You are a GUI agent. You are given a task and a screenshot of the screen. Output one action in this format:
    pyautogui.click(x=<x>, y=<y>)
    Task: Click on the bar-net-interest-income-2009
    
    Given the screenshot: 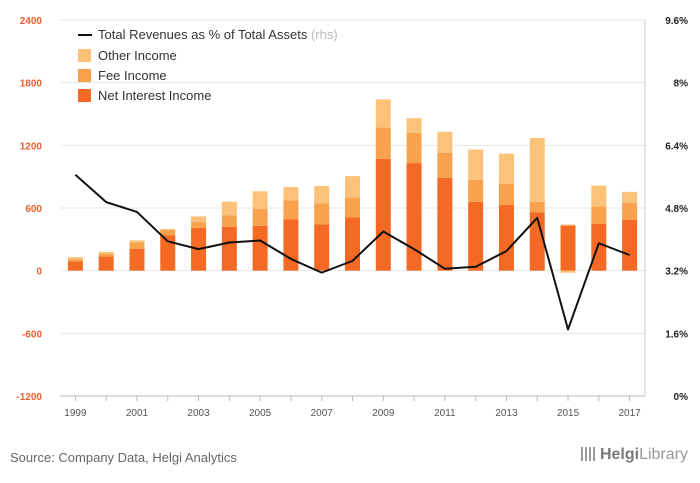 What is the action you would take?
    pyautogui.click(x=383, y=214)
    